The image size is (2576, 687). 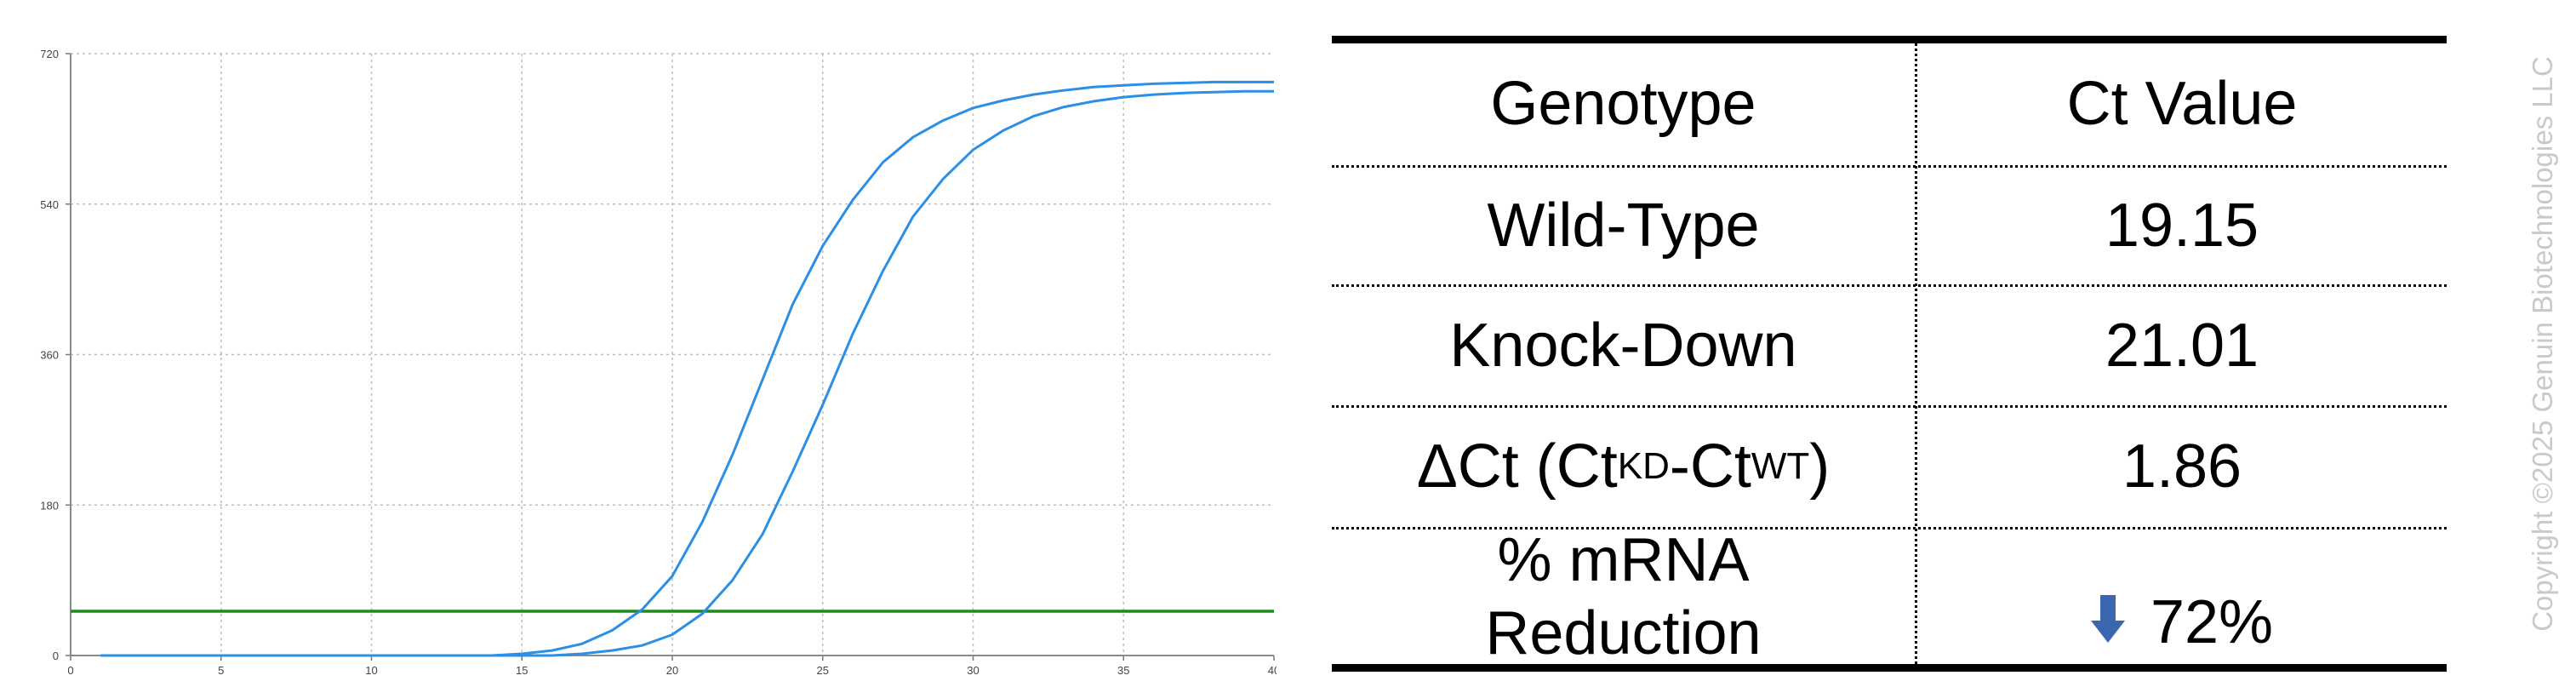 I want to click on x-tick-label: 0, so click(x=70, y=670).